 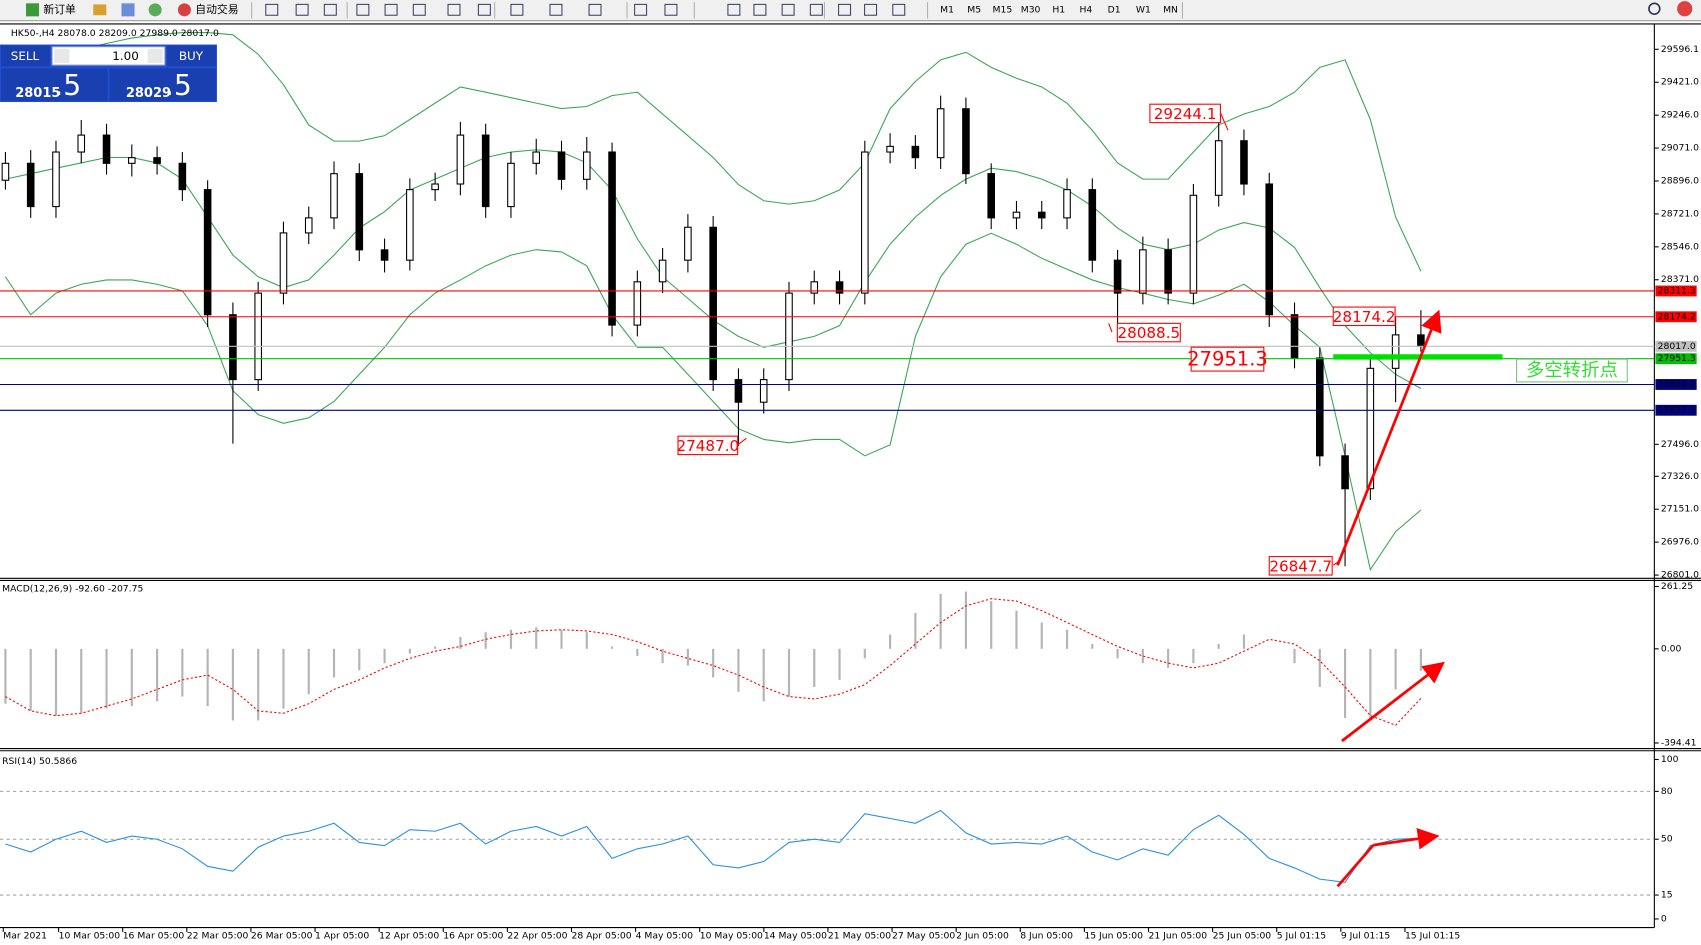 I want to click on price-level-tag, so click(x=1676, y=359).